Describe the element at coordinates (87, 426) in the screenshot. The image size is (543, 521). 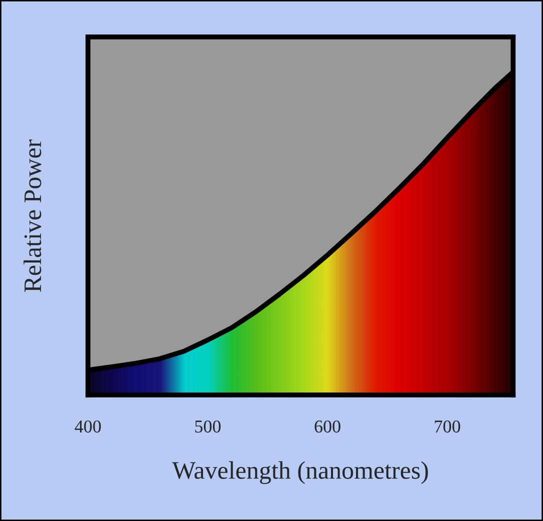
I see `x-tick-label: 400` at that location.